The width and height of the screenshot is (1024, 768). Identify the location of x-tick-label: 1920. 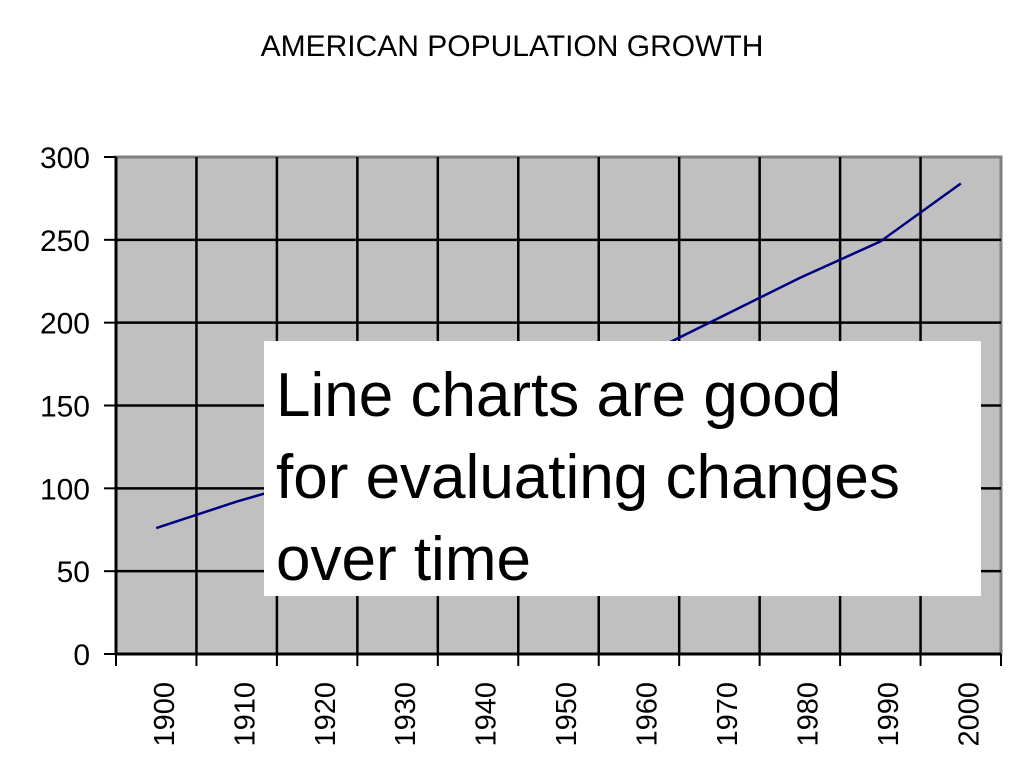
(326, 714).